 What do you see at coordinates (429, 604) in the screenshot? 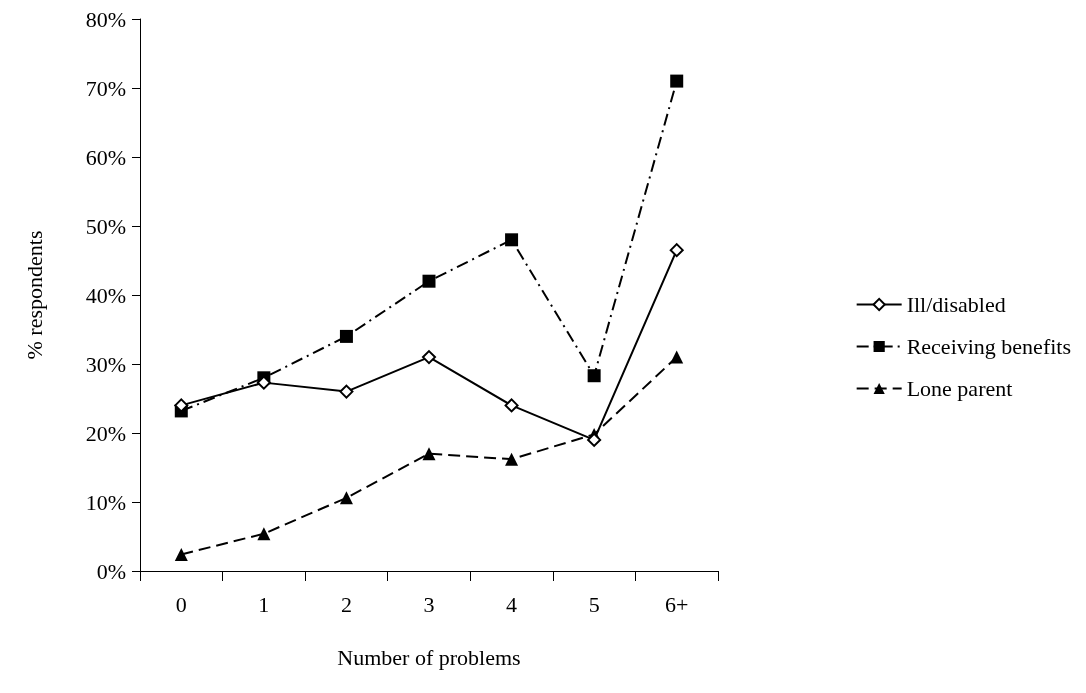
I see `x-tick-label: 3` at bounding box center [429, 604].